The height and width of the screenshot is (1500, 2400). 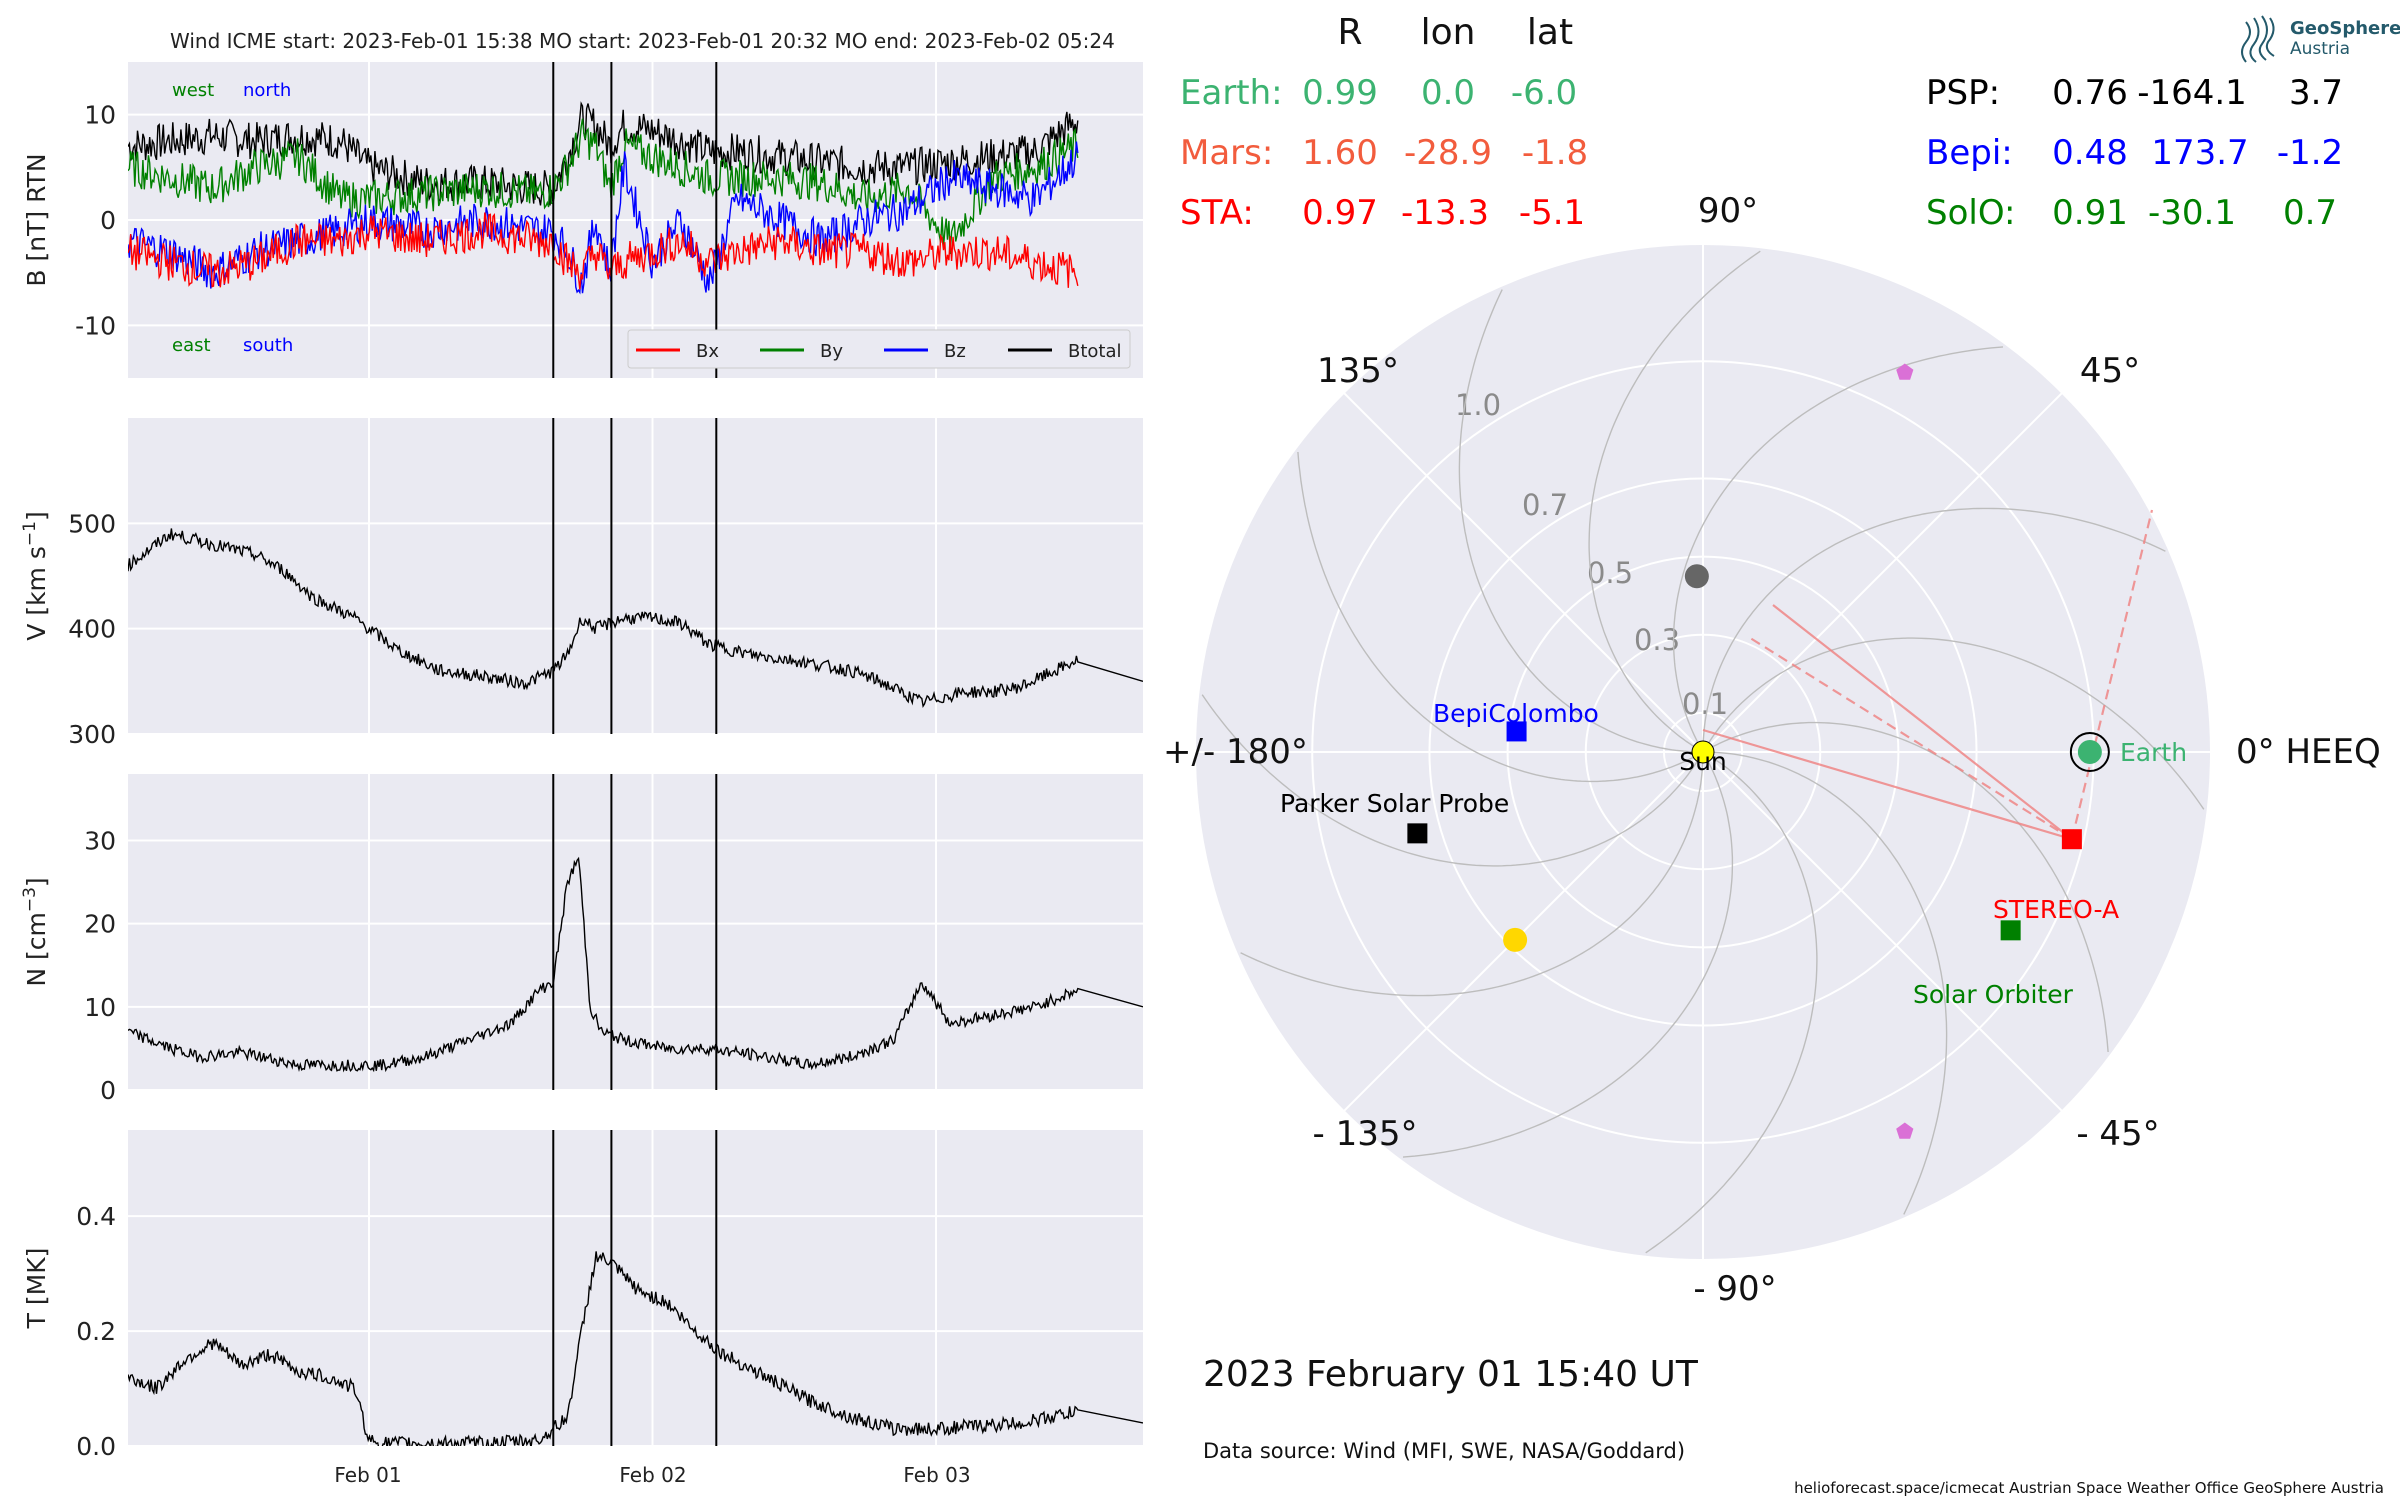 I want to click on legend: Bx By Bz Btotal, so click(x=879, y=349).